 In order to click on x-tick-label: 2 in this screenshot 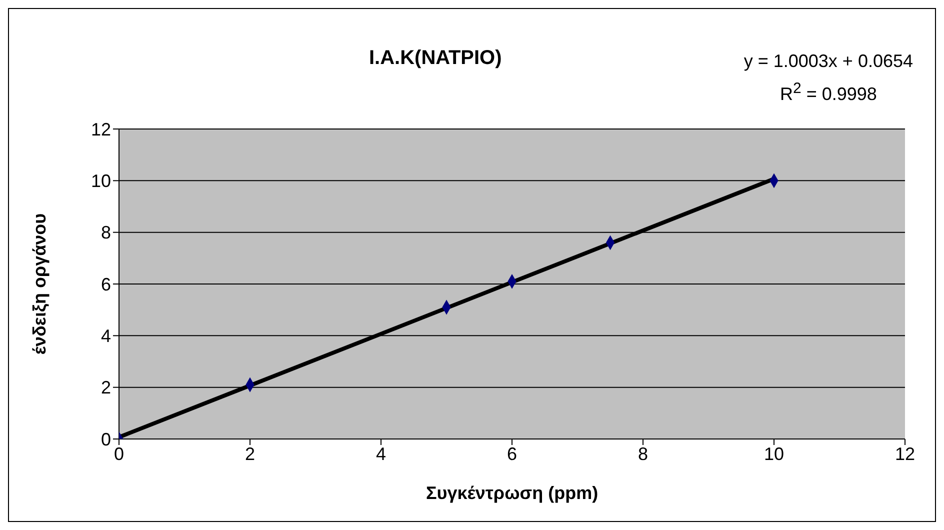, I will do `click(250, 454)`.